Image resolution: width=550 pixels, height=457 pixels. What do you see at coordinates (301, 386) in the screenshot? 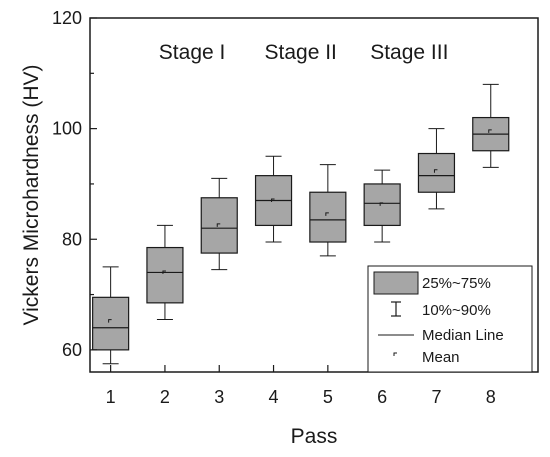
I see `x-axis-ticks: 1 2 3 4 5 6 7 8` at bounding box center [301, 386].